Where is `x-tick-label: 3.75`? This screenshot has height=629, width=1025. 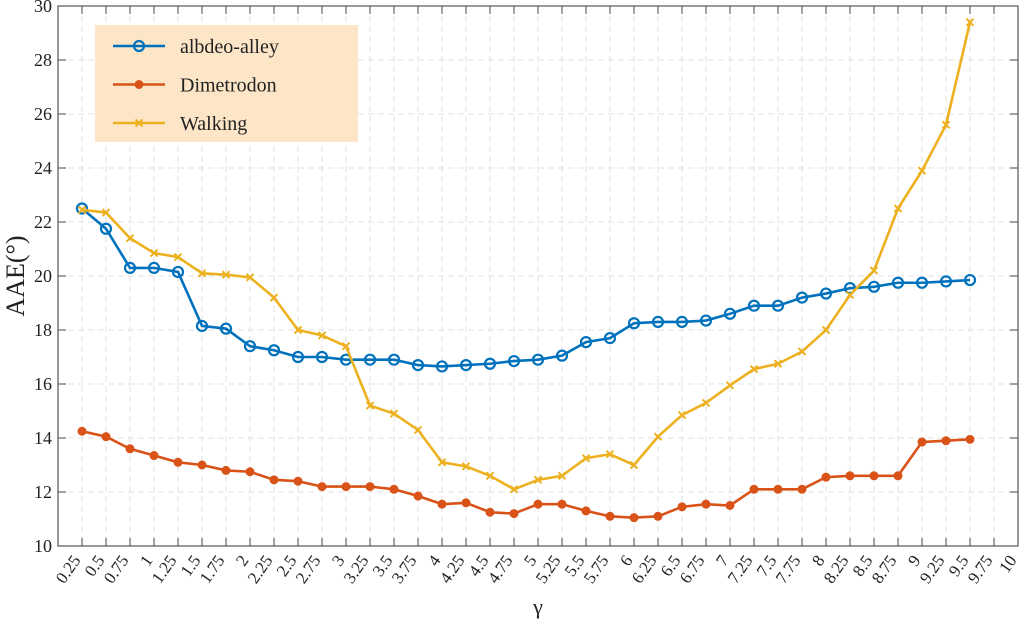 x-tick-label: 3.75 is located at coordinates (404, 569).